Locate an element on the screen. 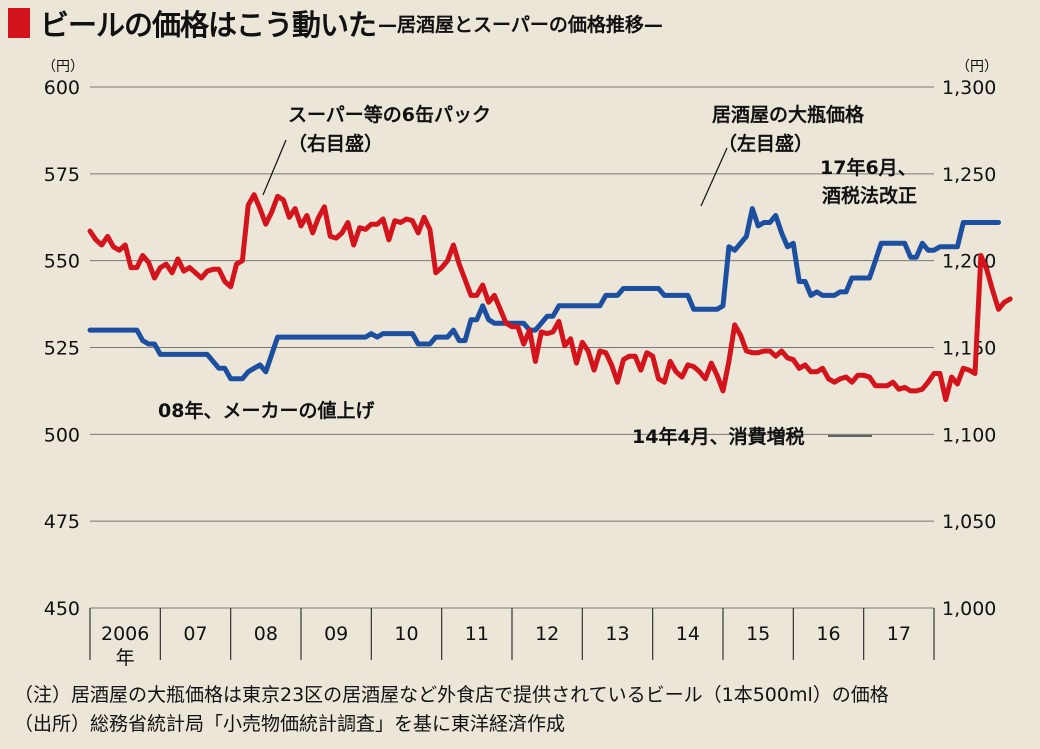 This screenshot has height=749, width=1040. right-axis-unit: （円） is located at coordinates (977, 67).